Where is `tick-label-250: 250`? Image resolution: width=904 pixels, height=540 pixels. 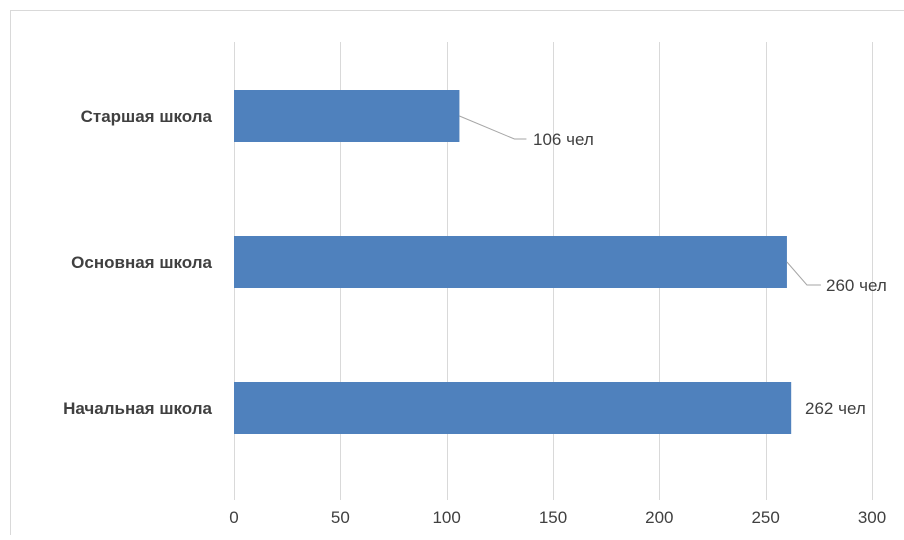 tick-label-250: 250 is located at coordinates (765, 517).